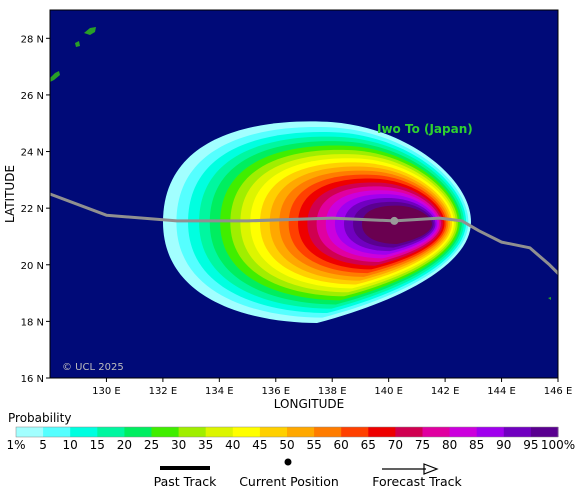 The height and width of the screenshot is (497, 580). Describe the element at coordinates (205, 445) in the screenshot. I see `scale-label: 35` at that location.